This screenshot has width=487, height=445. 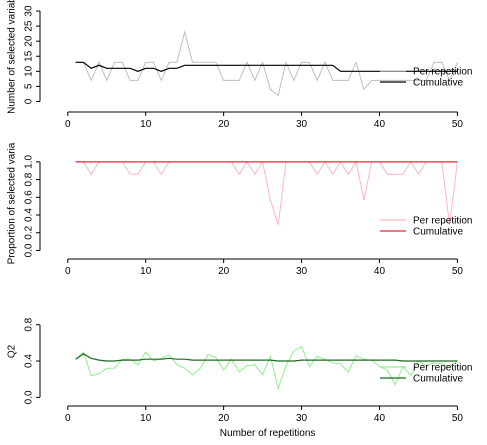 I want to click on y-tick-label: 20, so click(x=29, y=41).